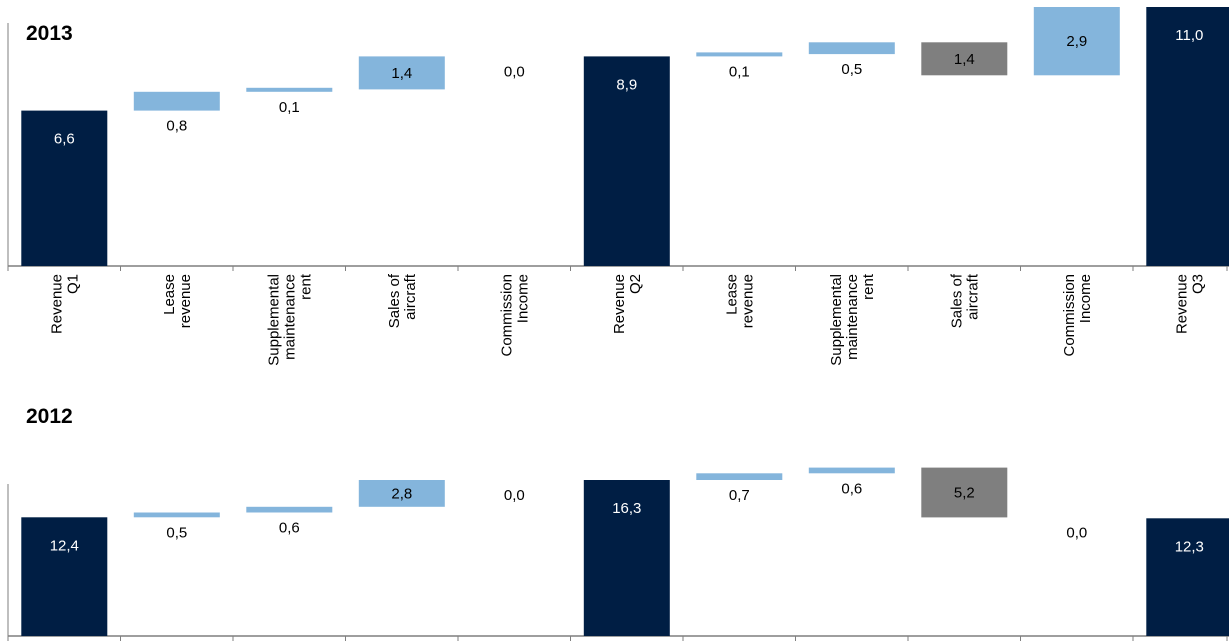 The image size is (1229, 642). I want to click on category-label: RevenueQ2, so click(627, 304).